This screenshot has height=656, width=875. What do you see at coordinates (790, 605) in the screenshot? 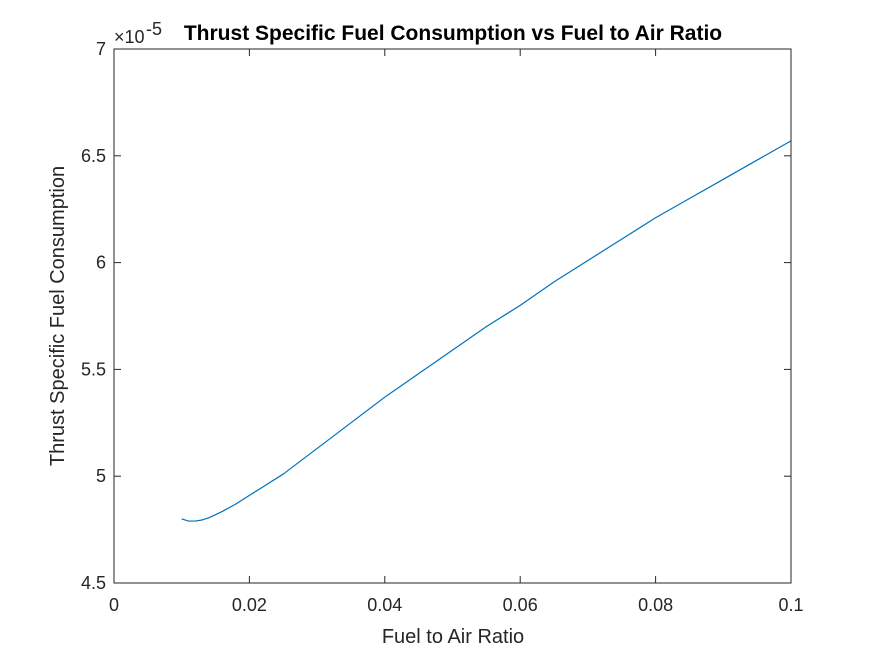
I see `x-tick-label: 0.1` at bounding box center [790, 605].